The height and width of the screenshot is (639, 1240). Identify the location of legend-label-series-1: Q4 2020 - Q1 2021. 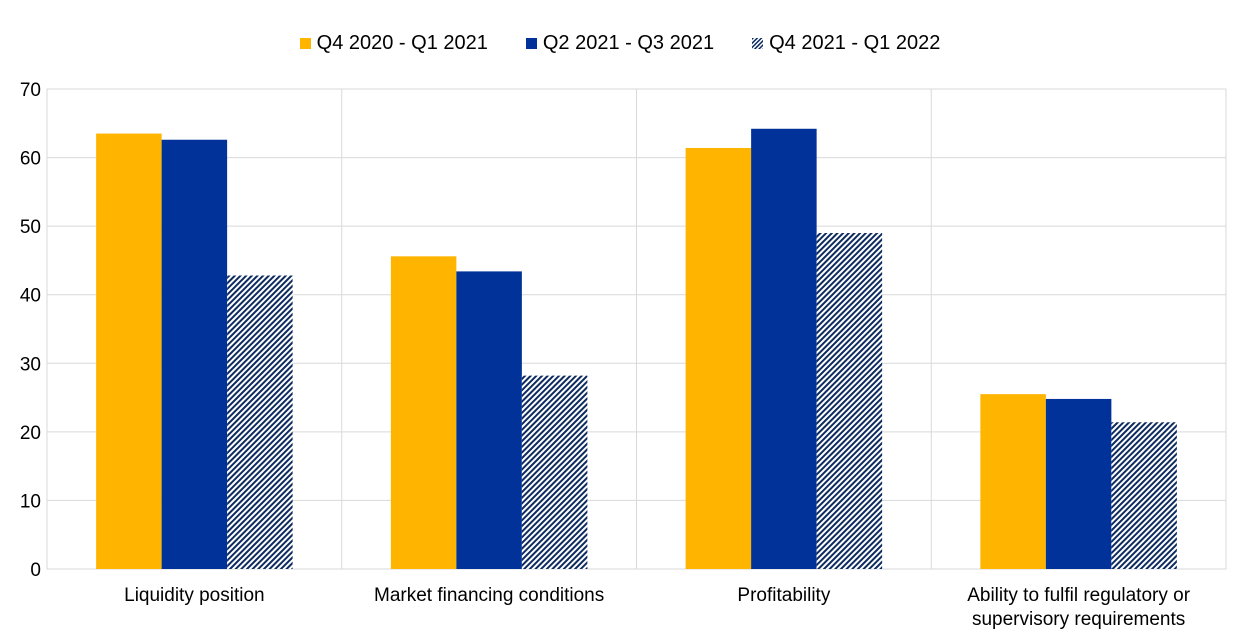
(402, 42).